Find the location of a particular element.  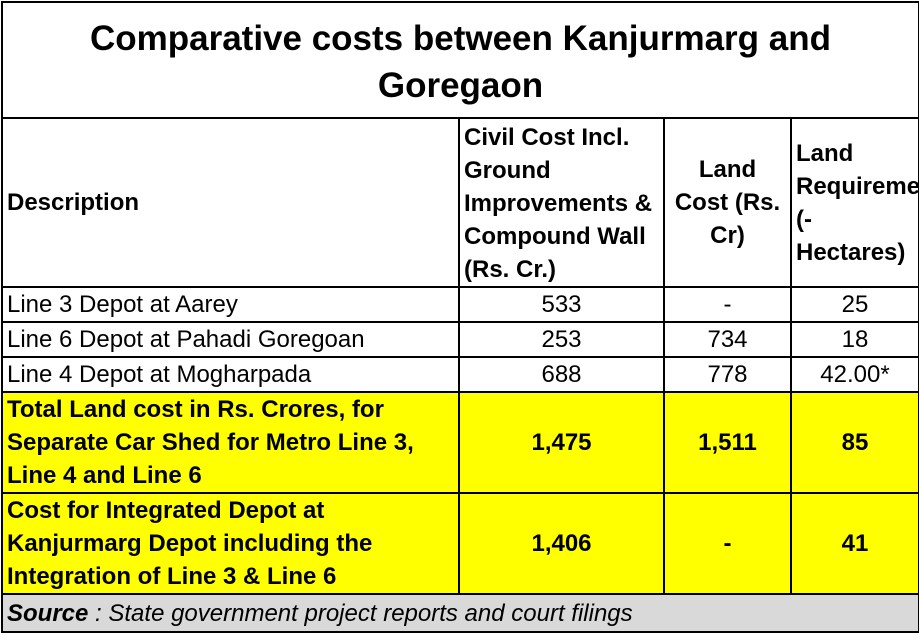

row-land-requirement: 42.00* is located at coordinates (854, 374).